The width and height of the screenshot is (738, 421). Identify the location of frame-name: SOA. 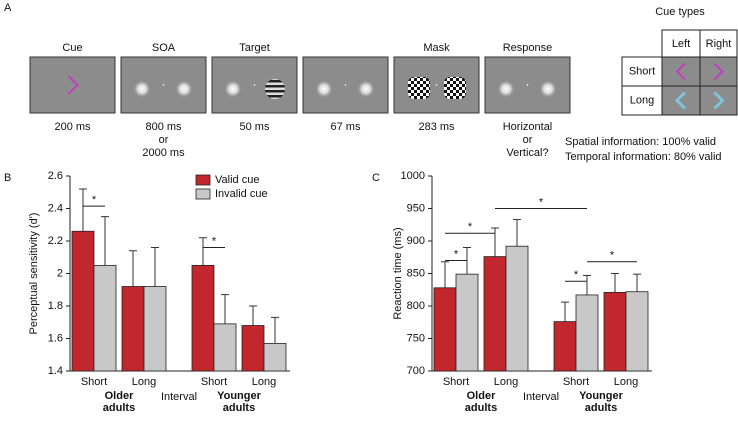
(164, 48).